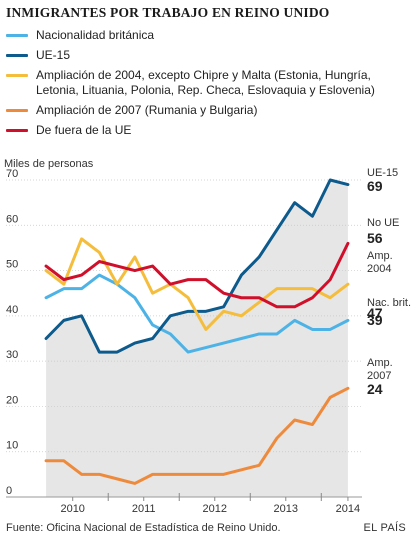  What do you see at coordinates (383, 223) in the screenshot?
I see `end-label: No UE` at bounding box center [383, 223].